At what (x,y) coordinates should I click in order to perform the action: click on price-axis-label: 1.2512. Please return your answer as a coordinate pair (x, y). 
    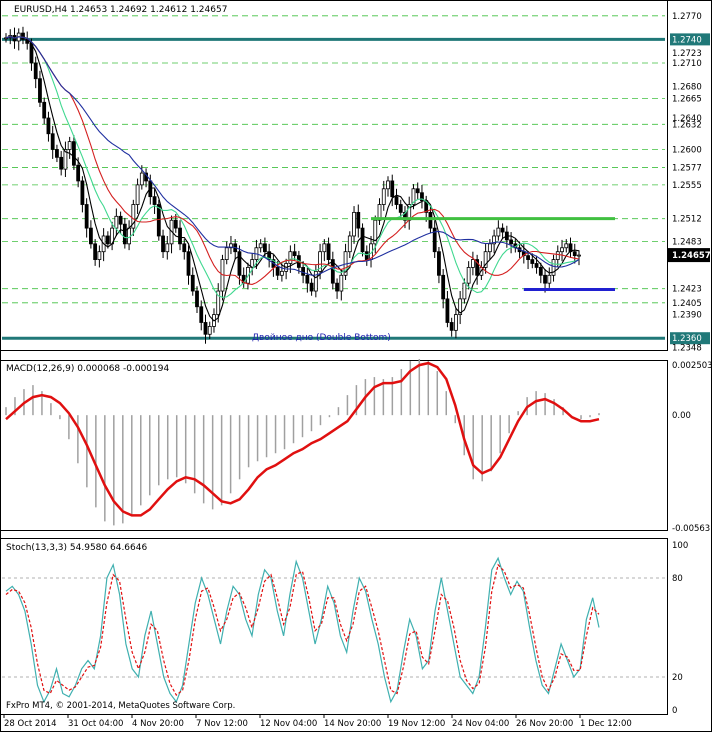
    Looking at the image, I should click on (687, 220).